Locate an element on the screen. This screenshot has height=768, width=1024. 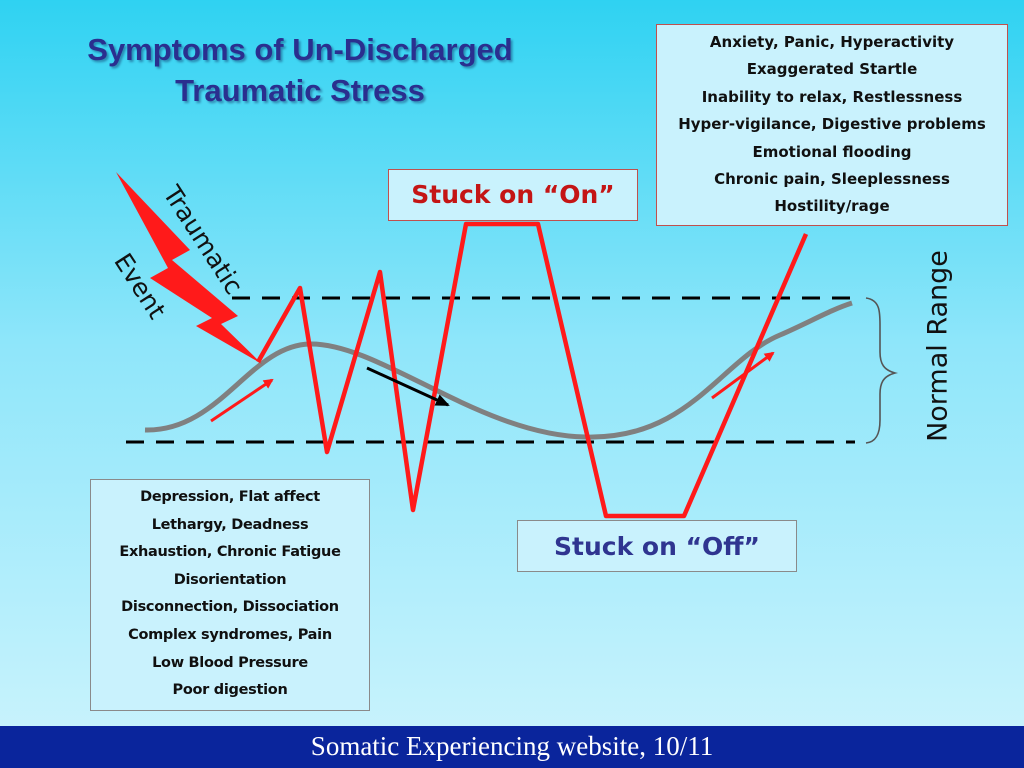
symptom-item: Complex syndromes, Pain is located at coordinates (230, 634).